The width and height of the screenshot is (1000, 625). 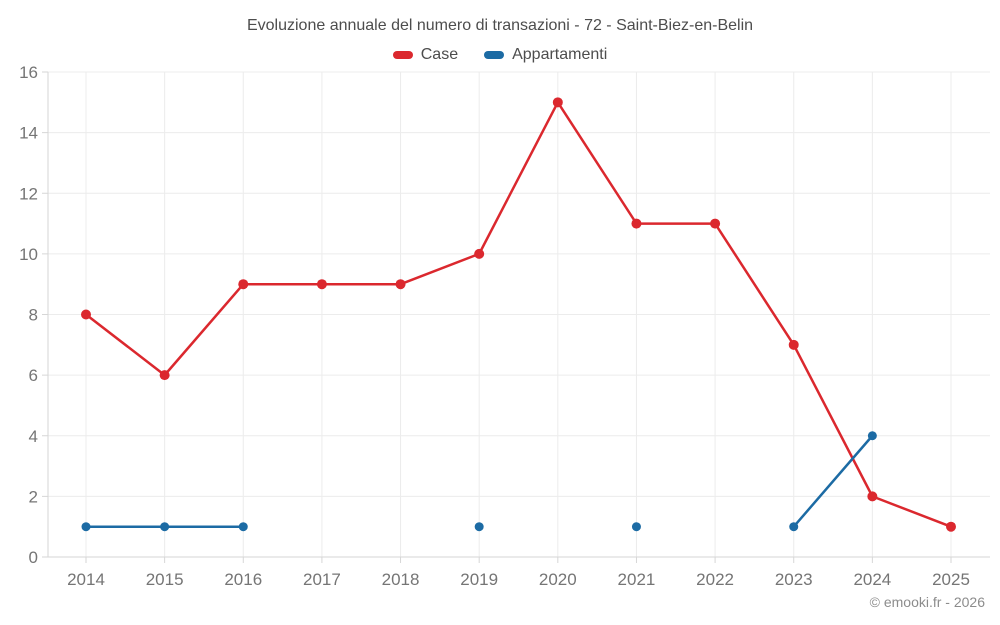 What do you see at coordinates (715, 579) in the screenshot?
I see `x-tick-label: 2022` at bounding box center [715, 579].